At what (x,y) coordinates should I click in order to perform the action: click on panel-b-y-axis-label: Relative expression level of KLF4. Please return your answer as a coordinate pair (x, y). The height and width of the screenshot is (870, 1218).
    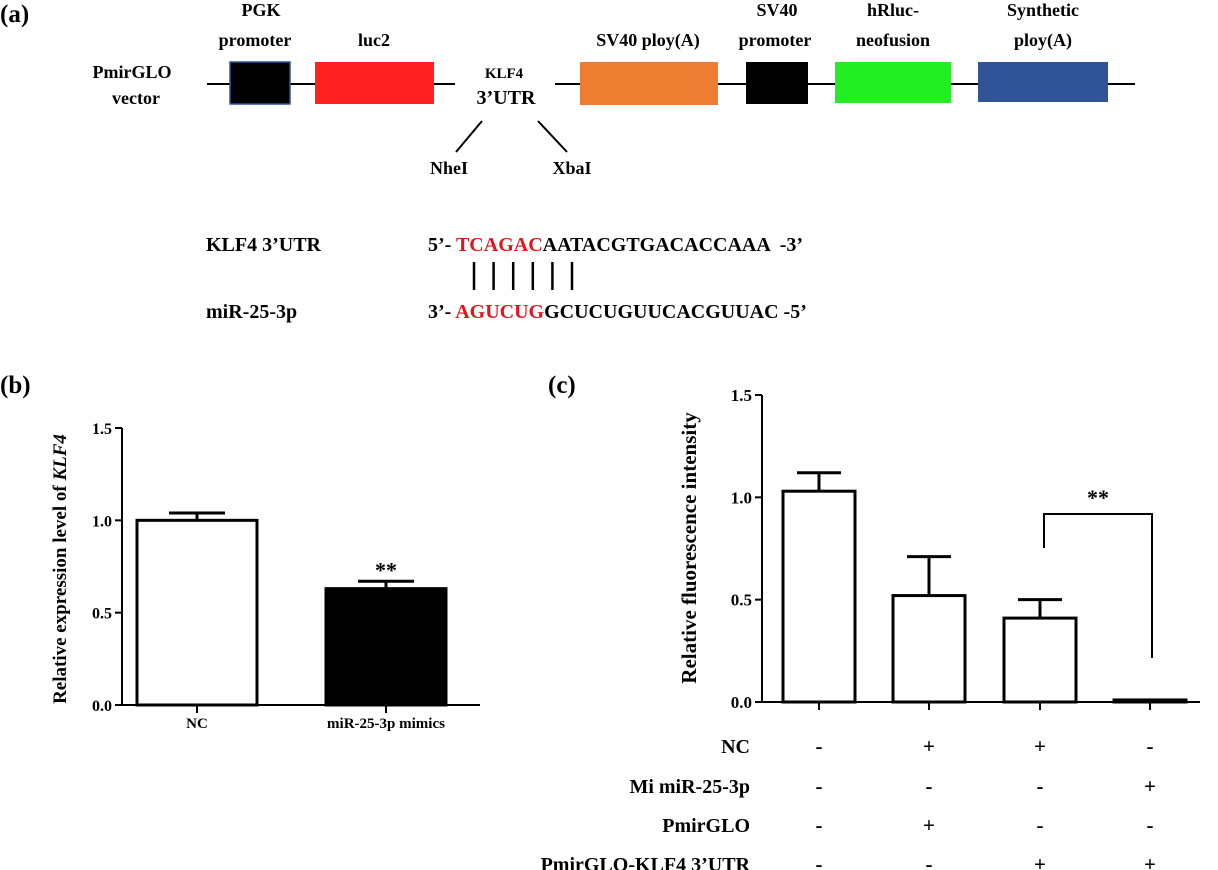
    Looking at the image, I should click on (60, 569).